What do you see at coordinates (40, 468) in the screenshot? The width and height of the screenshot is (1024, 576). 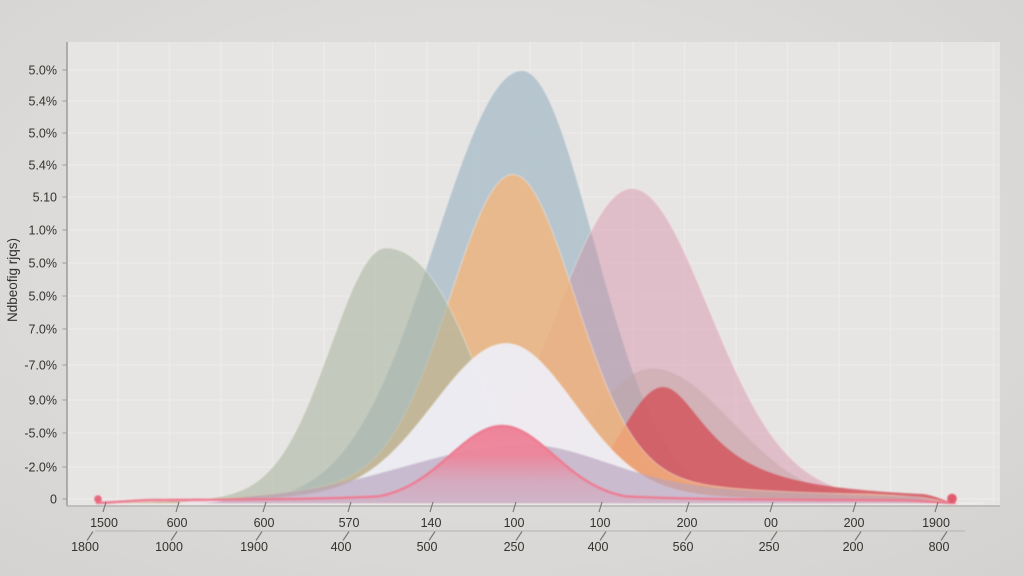 I see `svg-text: -2.0%` at bounding box center [40, 468].